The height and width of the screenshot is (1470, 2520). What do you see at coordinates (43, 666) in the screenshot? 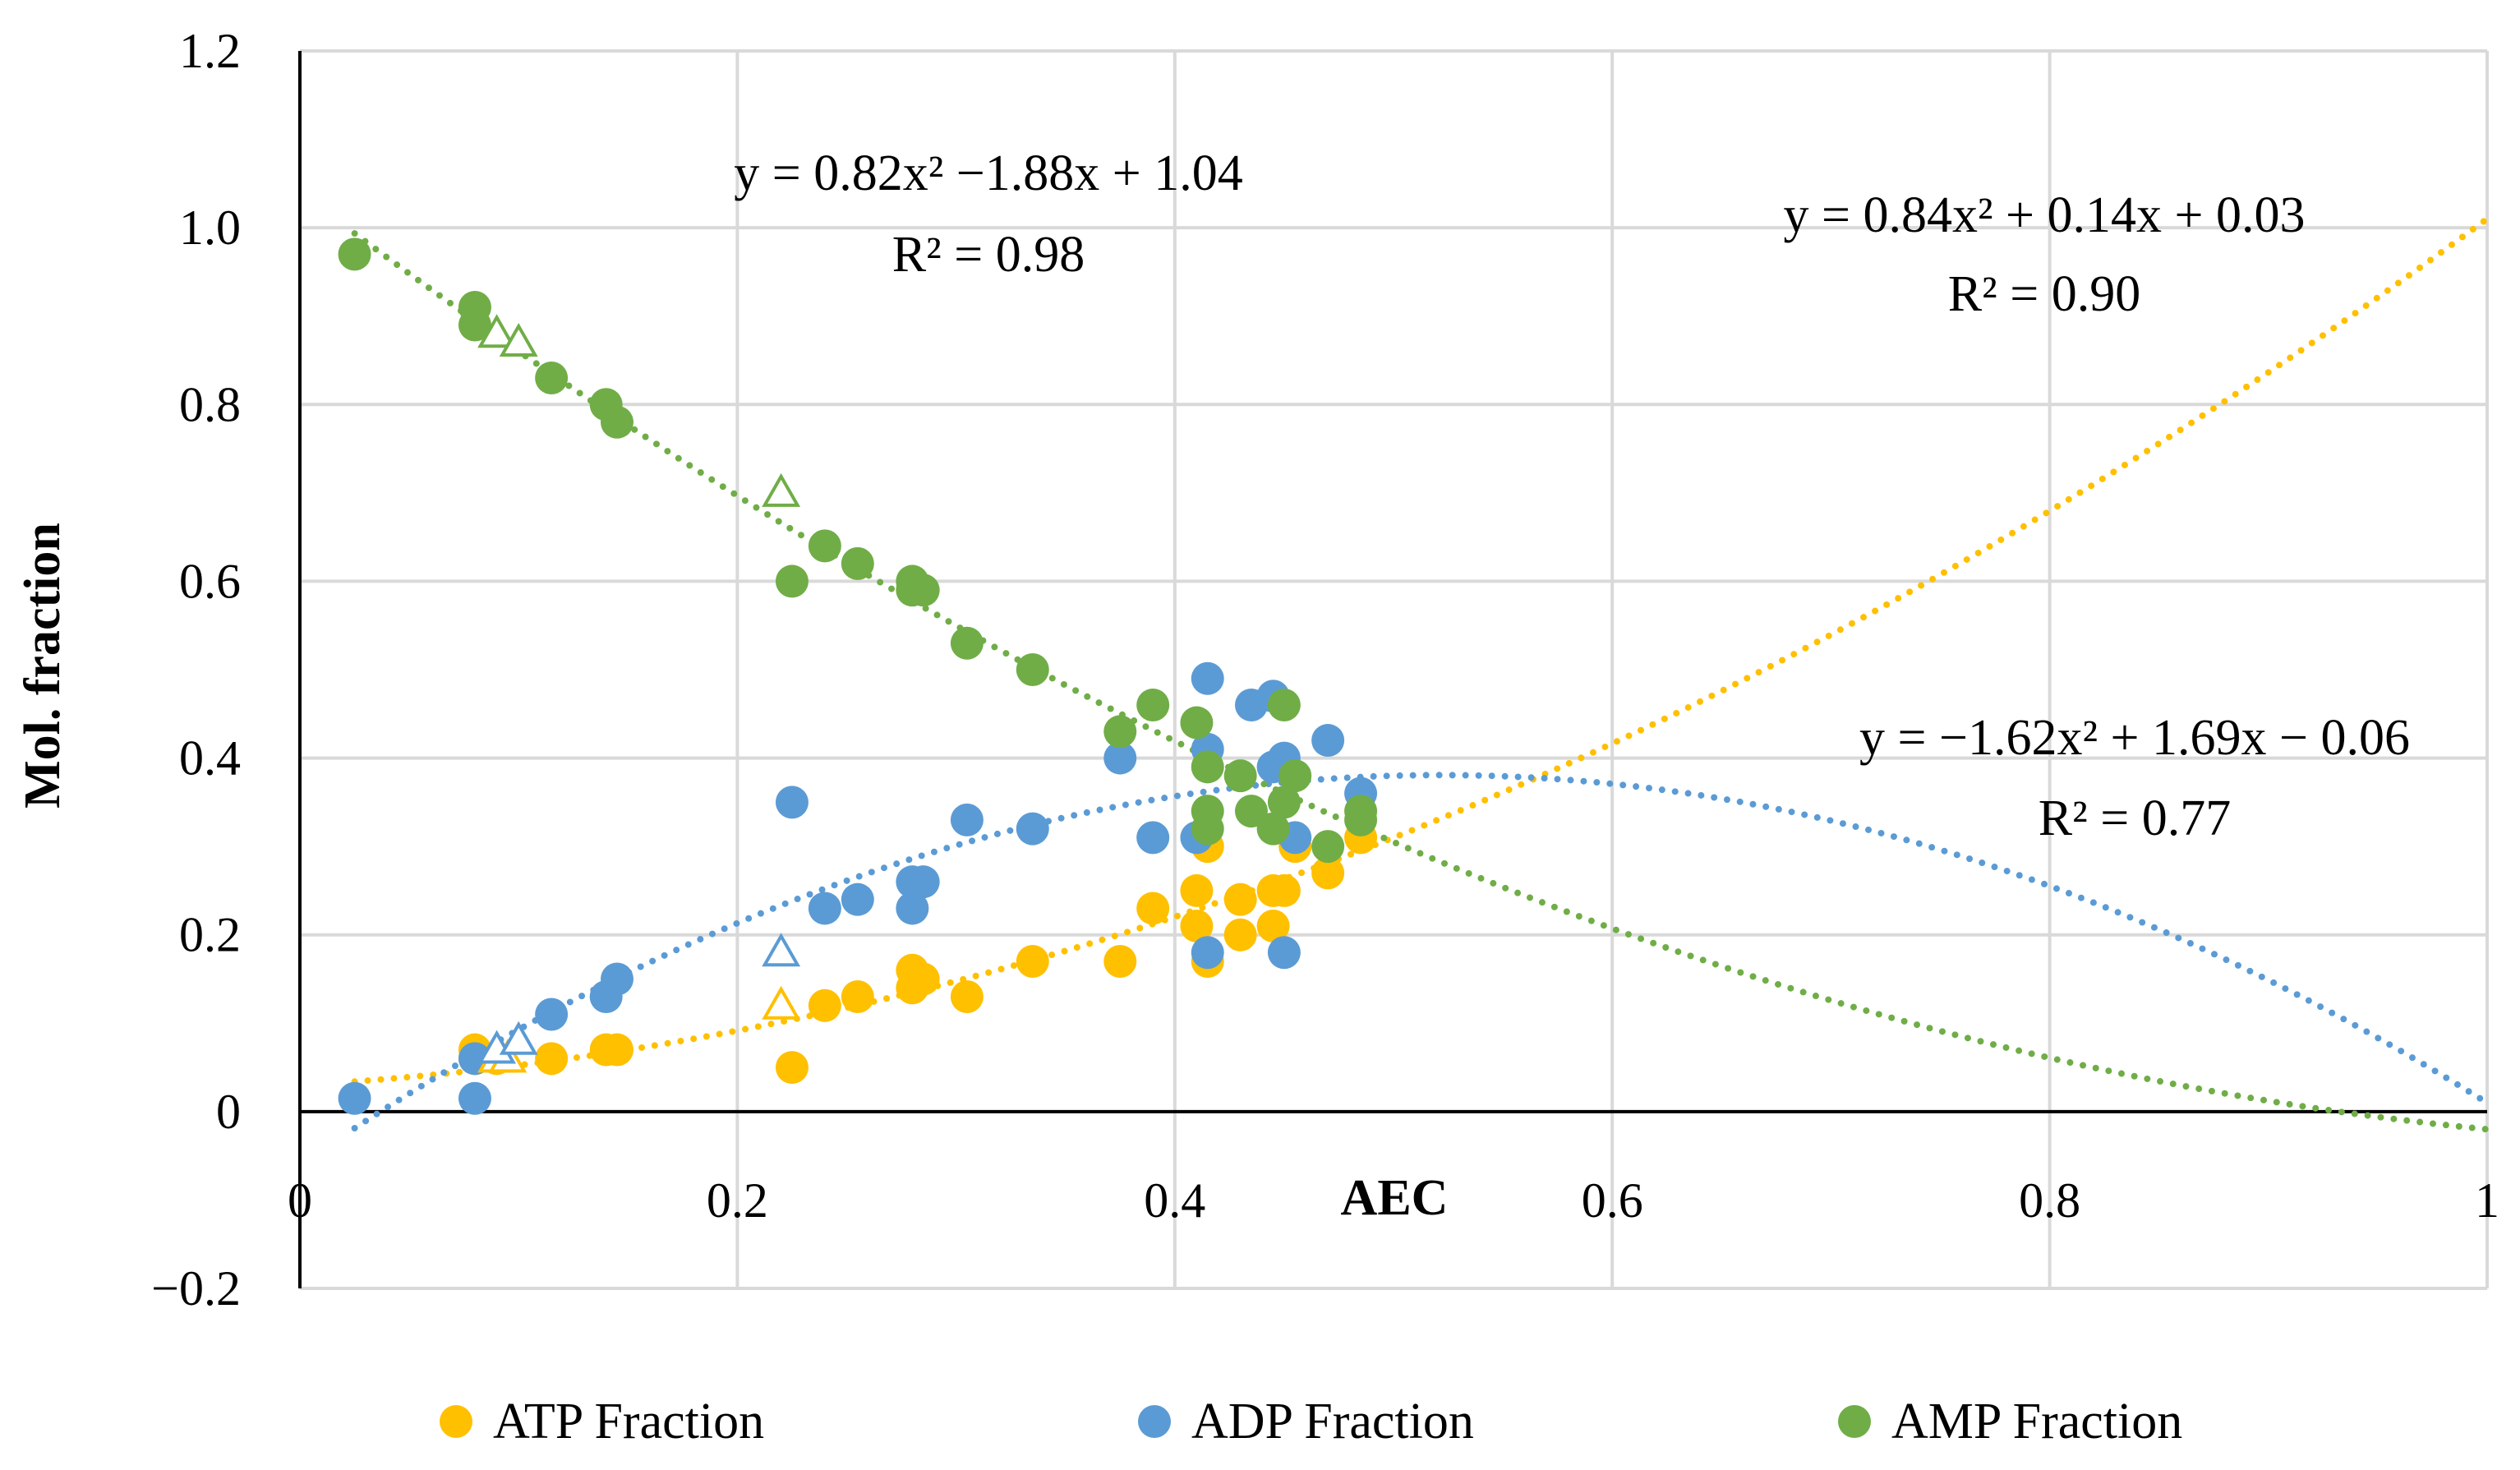
I see `y-axis-title: Mol. fraction` at bounding box center [43, 666].